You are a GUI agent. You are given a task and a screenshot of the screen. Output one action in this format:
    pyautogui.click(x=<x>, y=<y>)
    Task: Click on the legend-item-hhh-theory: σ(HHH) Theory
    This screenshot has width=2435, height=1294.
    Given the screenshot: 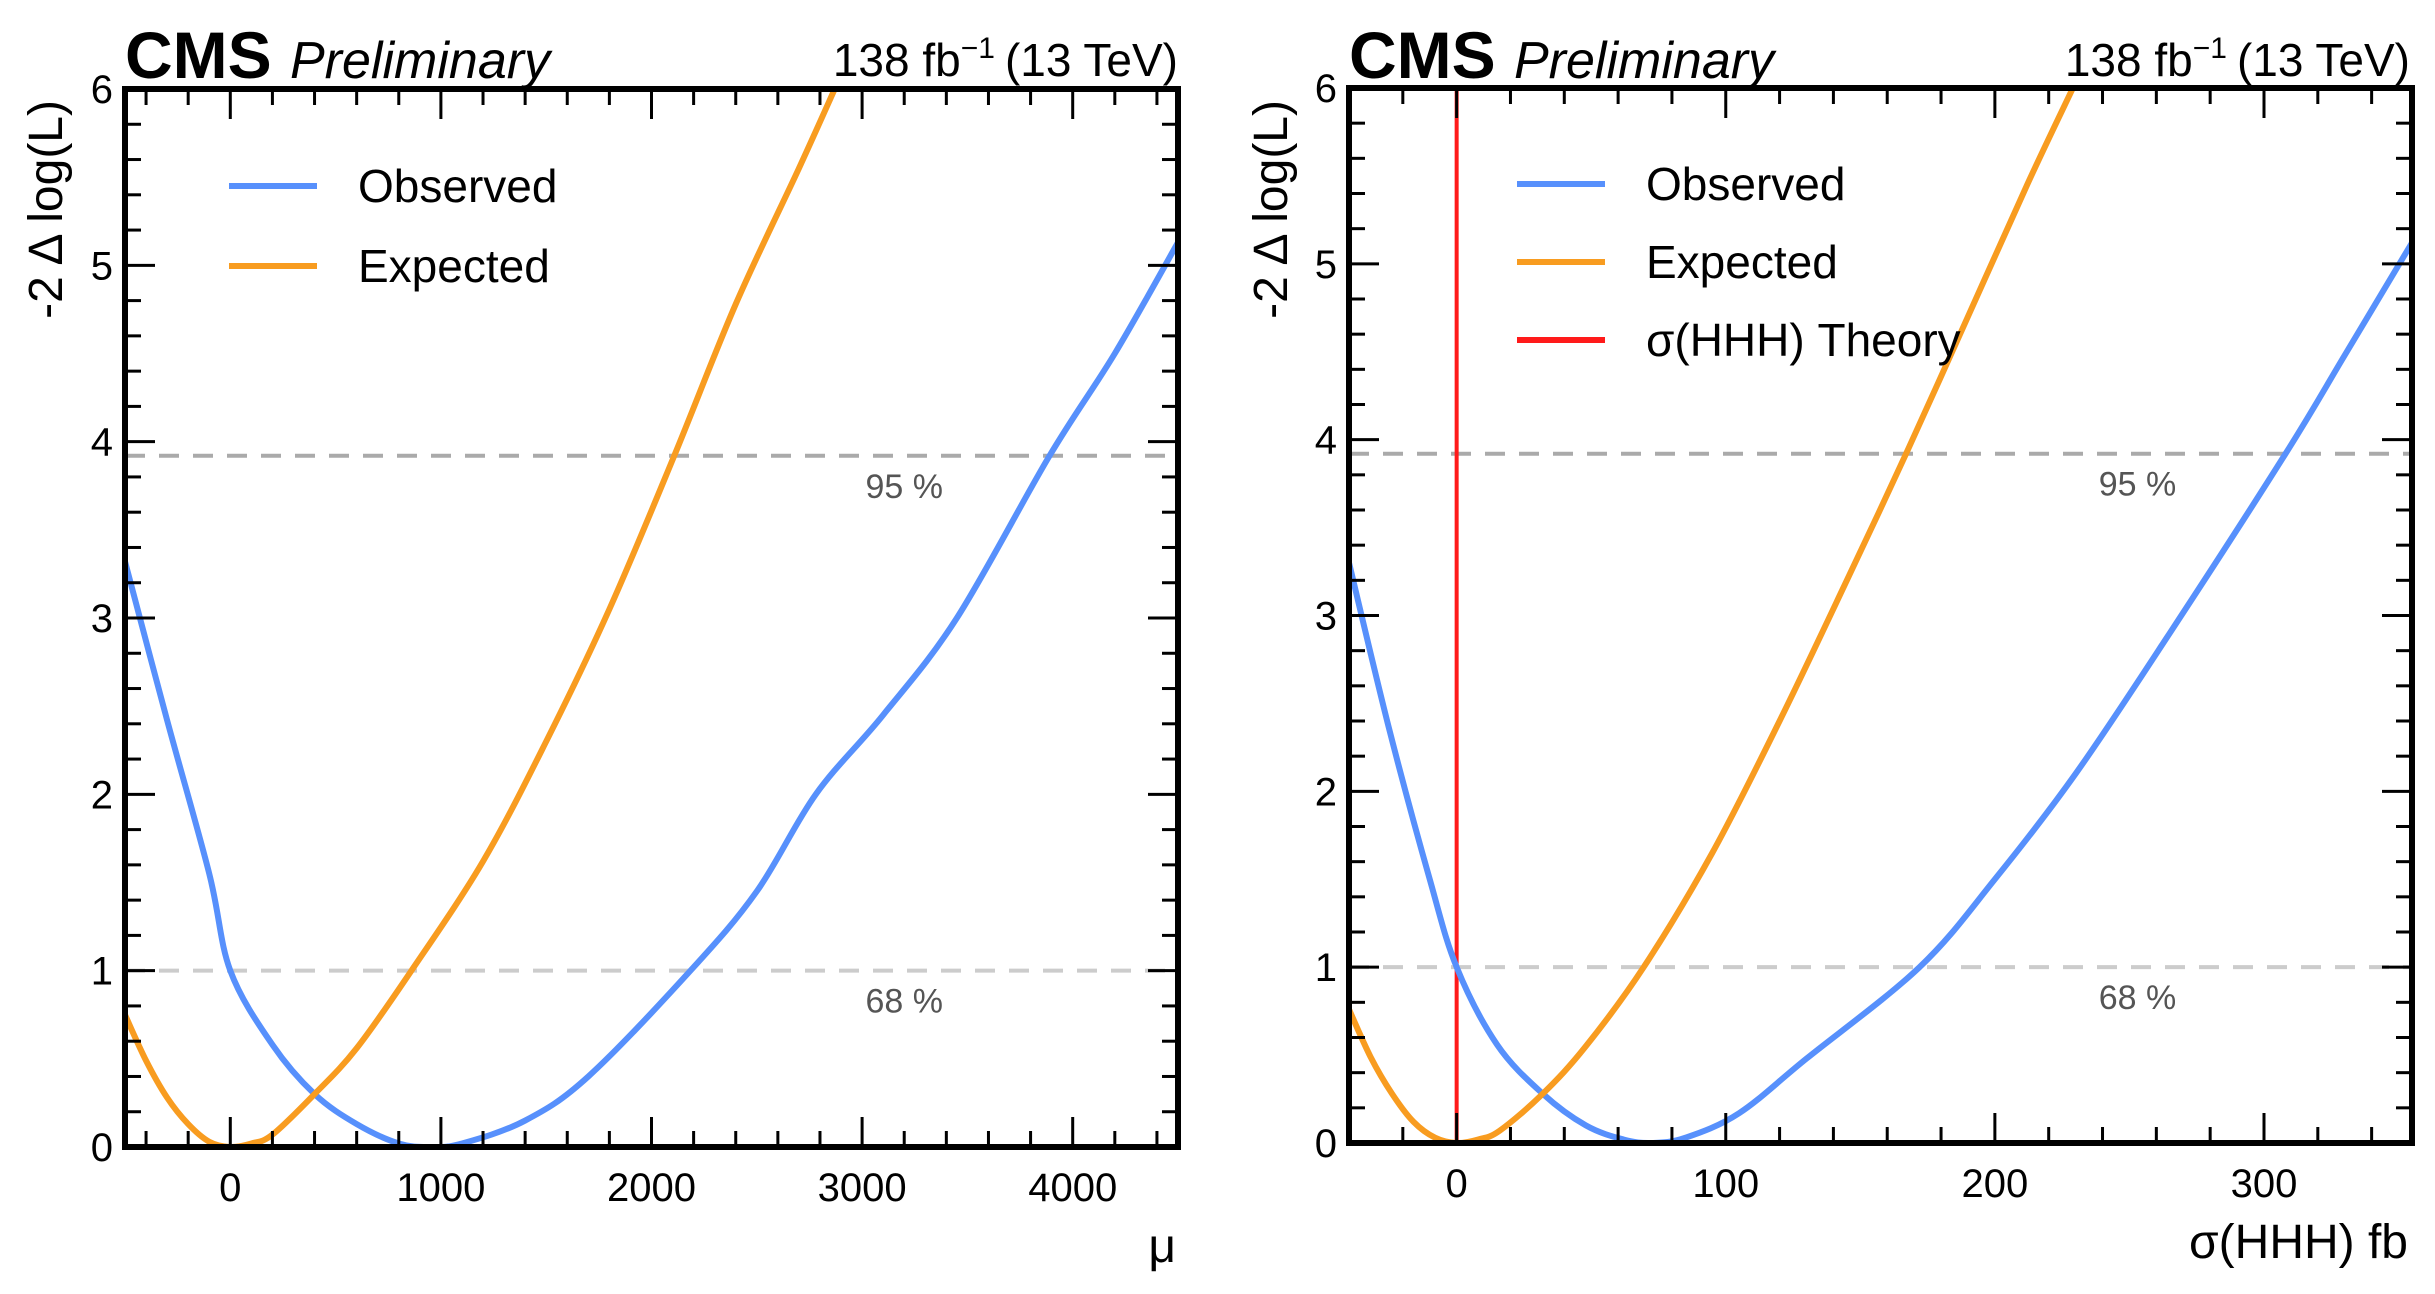 What is the action you would take?
    pyautogui.click(x=1739, y=340)
    